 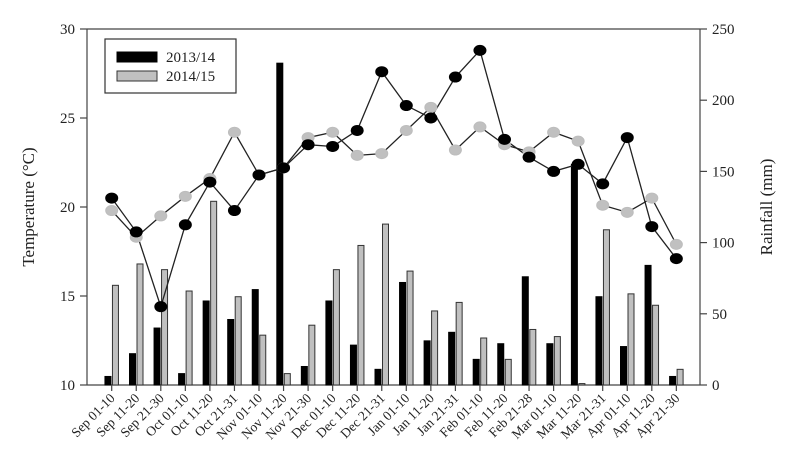 I want to click on right-tick-label: 100, so click(x=723, y=244).